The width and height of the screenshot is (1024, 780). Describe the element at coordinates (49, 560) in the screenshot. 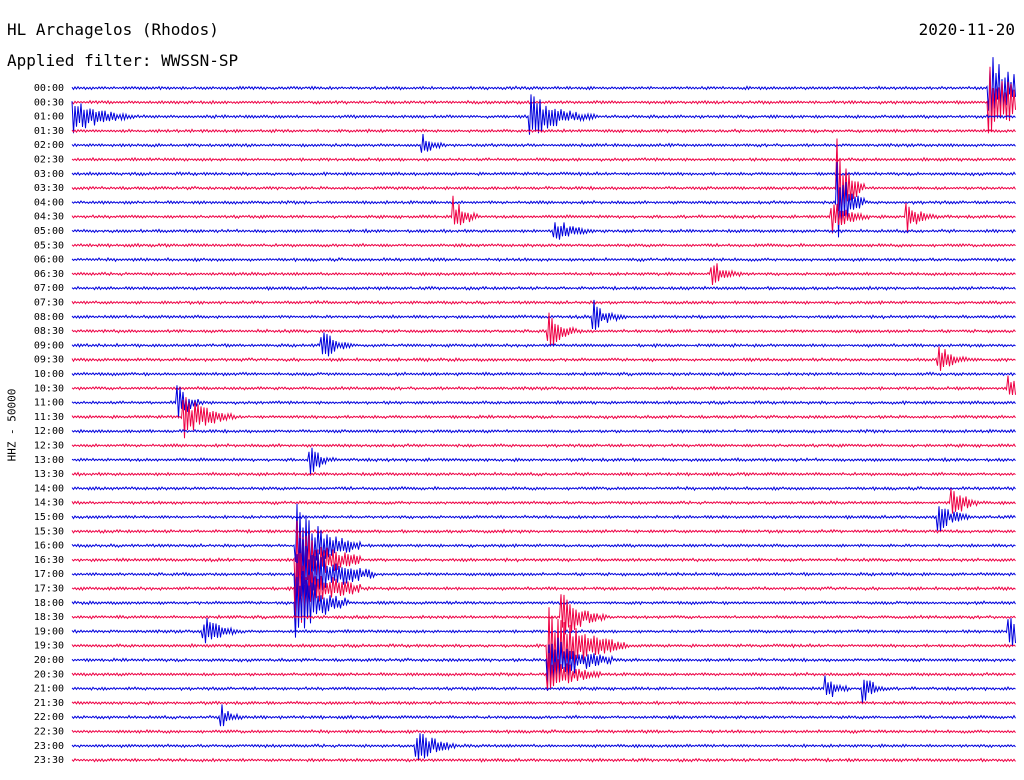

I see `tick-label-1630: 16:30` at that location.